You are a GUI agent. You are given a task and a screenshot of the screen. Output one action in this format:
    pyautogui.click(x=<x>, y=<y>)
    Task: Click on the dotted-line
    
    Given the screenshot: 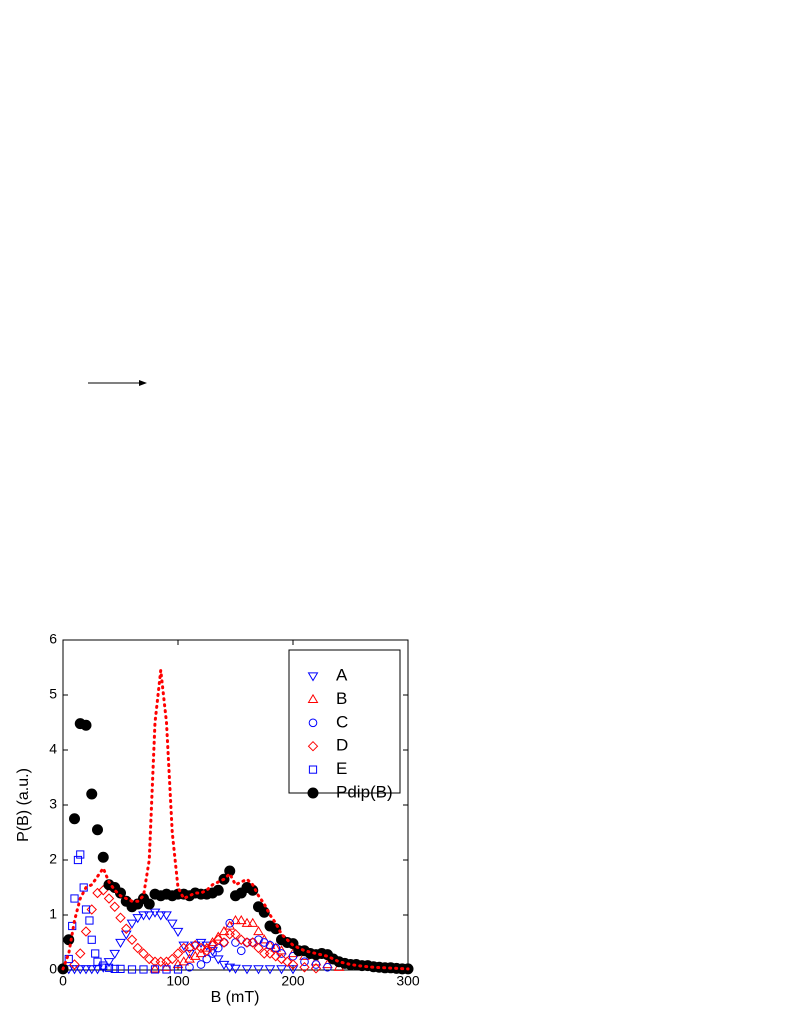 What is the action you would take?
    pyautogui.click(x=235, y=820)
    